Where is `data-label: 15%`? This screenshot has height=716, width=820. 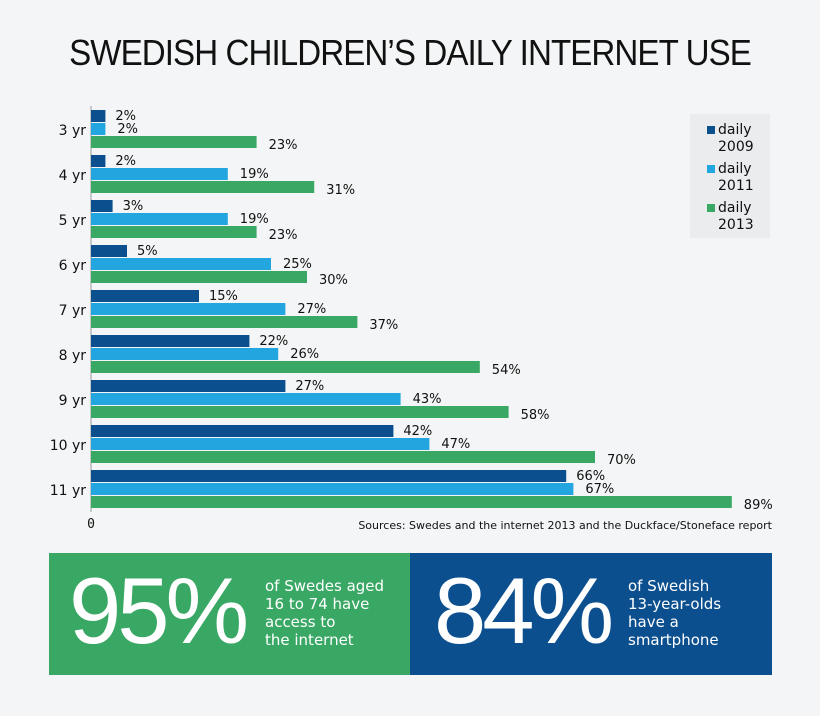 data-label: 15% is located at coordinates (223, 296).